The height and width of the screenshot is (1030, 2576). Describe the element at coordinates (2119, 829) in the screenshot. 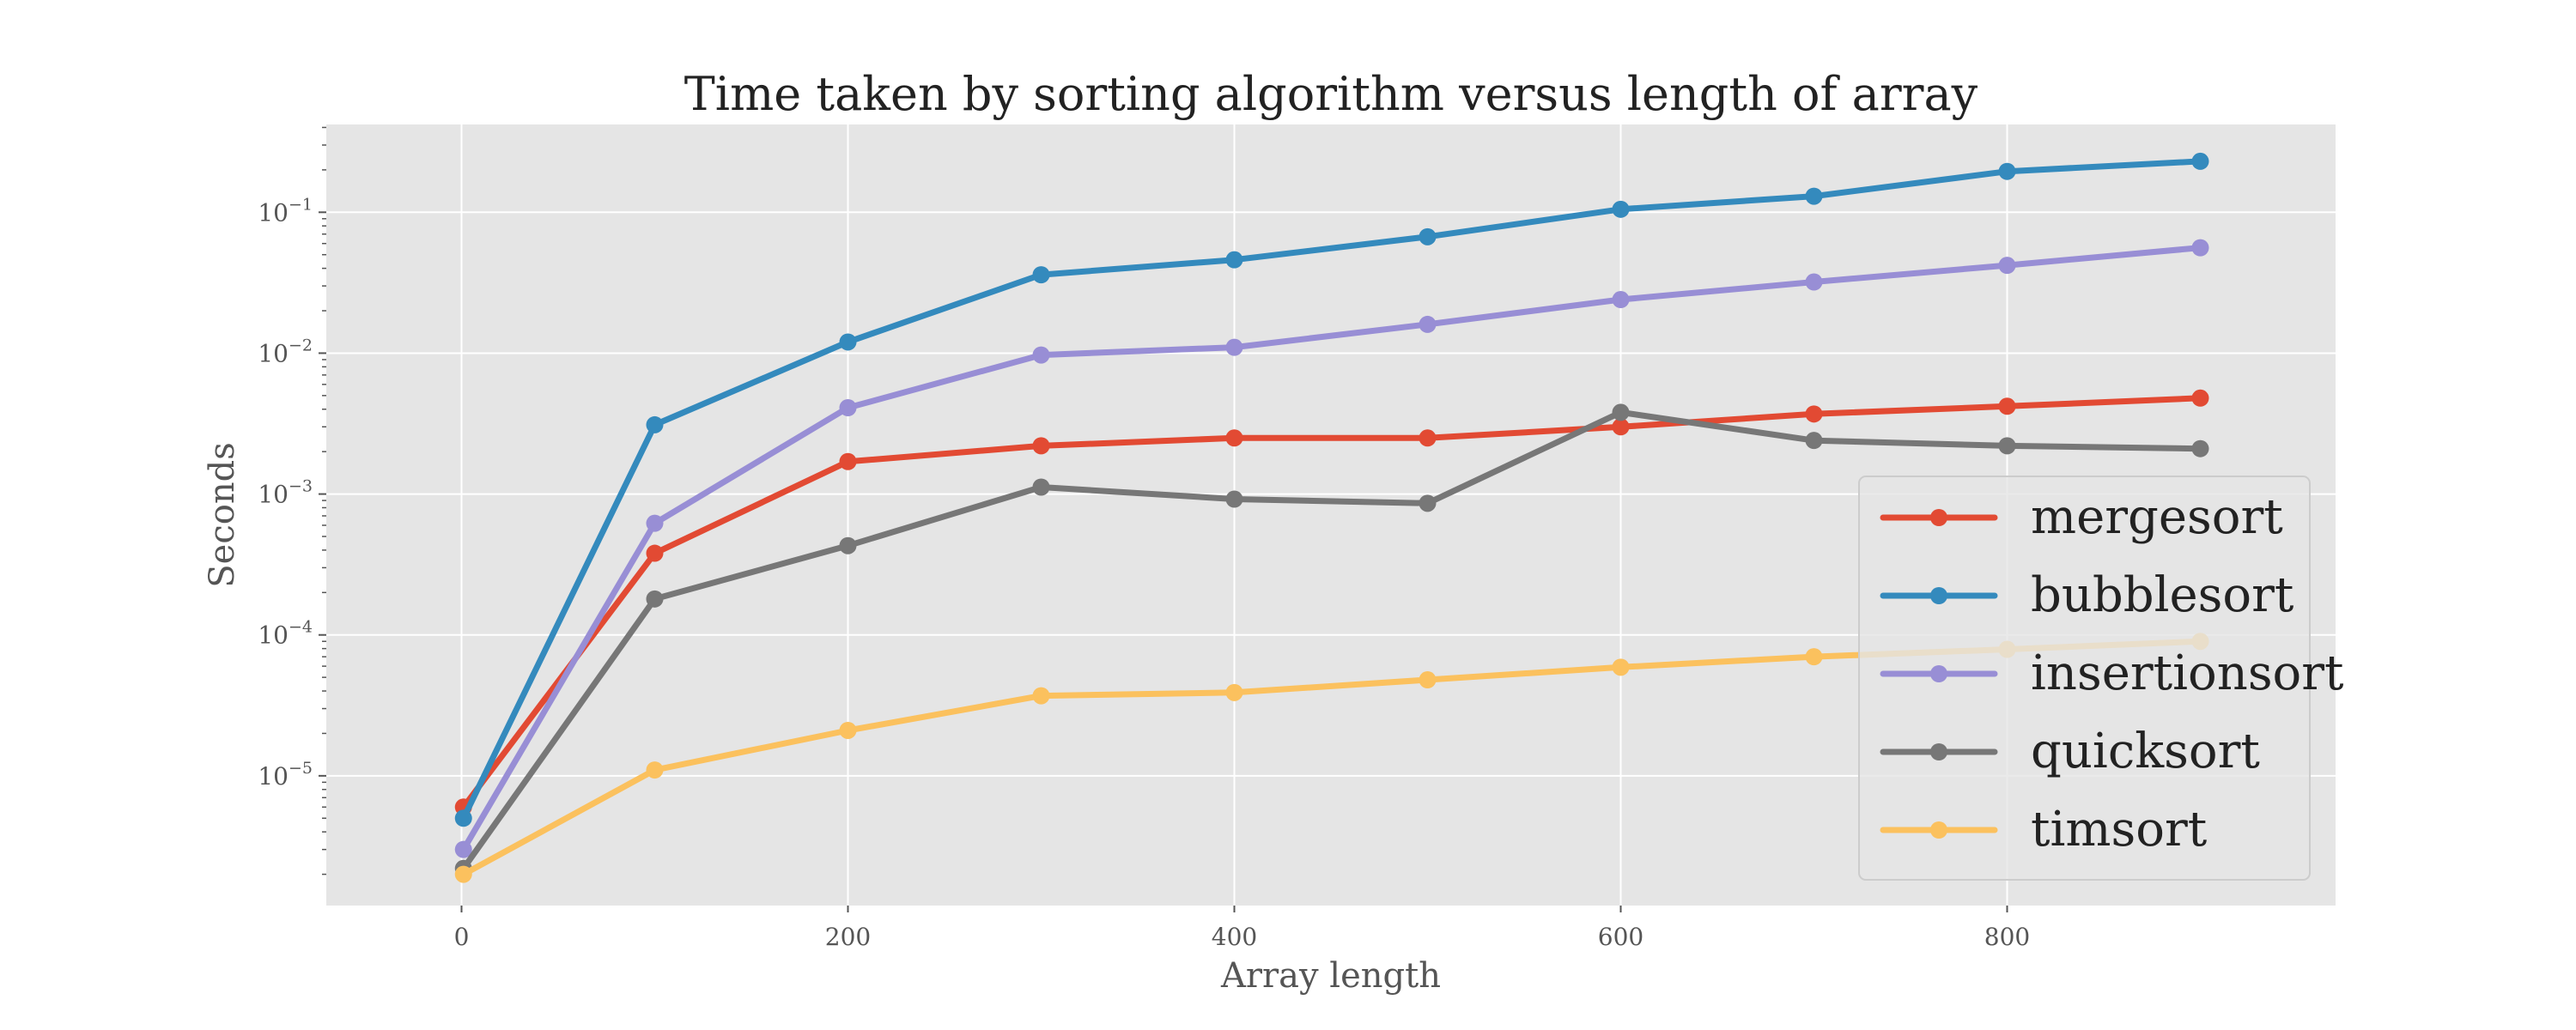

I see `legend-label: timsort` at that location.